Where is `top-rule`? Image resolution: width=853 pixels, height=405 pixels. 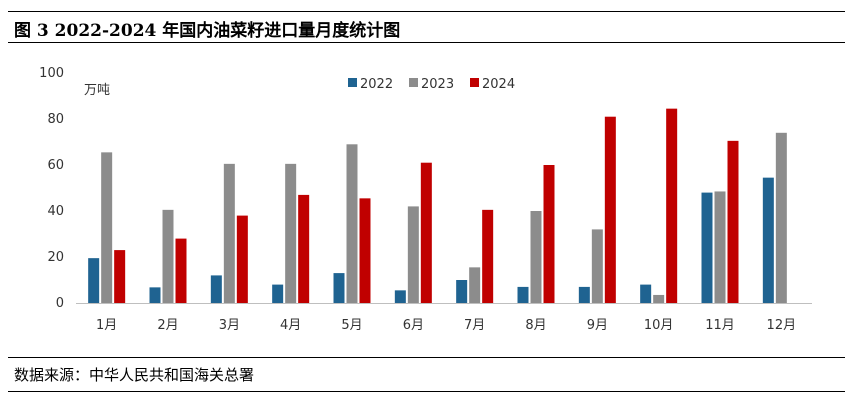
top-rule is located at coordinates (426, 11).